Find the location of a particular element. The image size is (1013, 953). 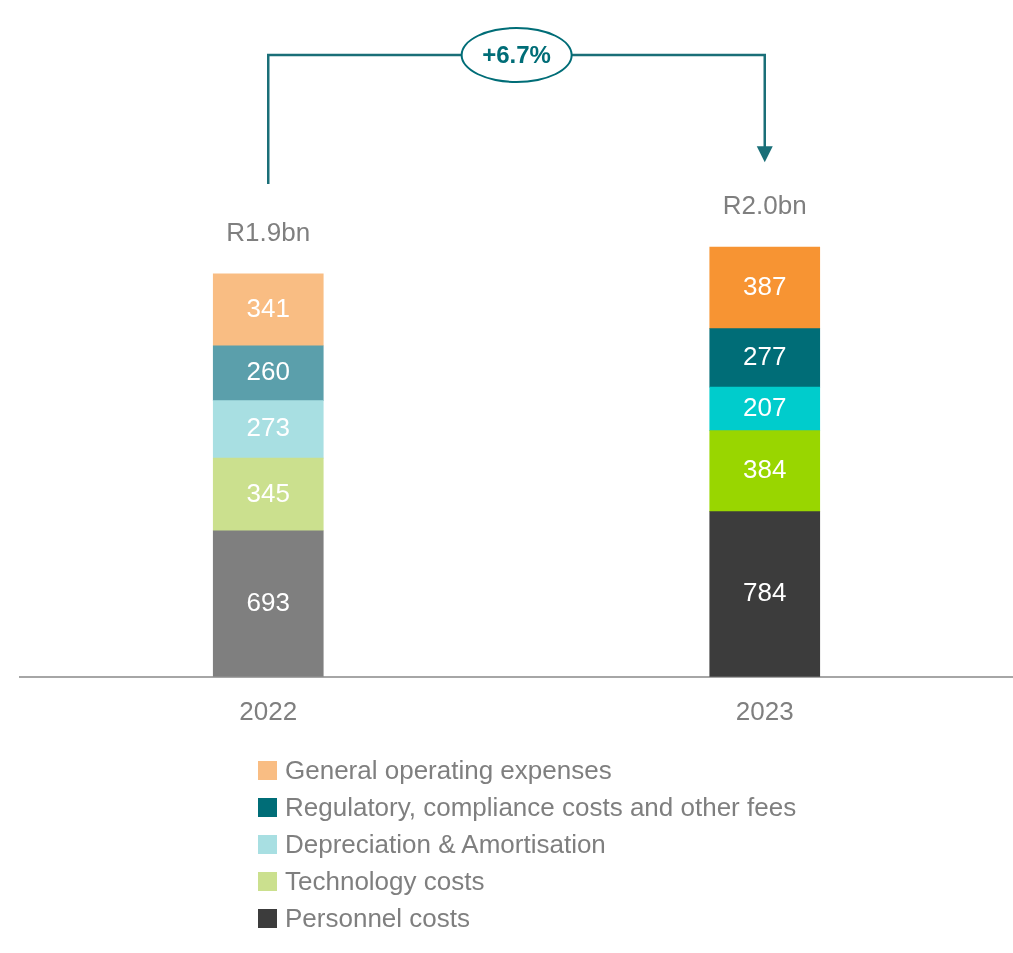

data-label: 784 is located at coordinates (765, 592).